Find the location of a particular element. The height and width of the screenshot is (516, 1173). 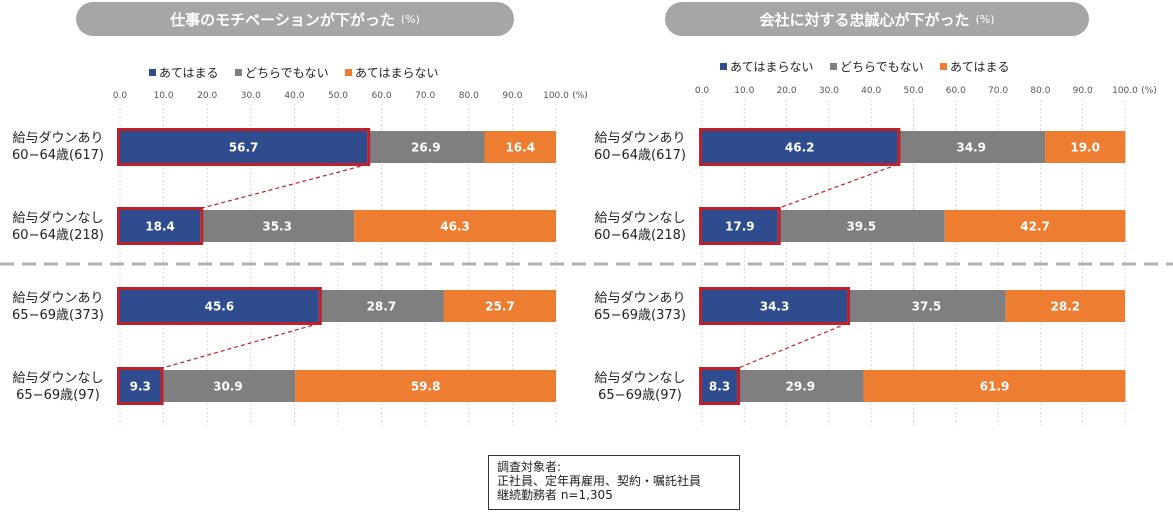

survey-note-box: 調査対象者: 正社員、定年再雇用、契約・嘱託社員 継続勤務者 n=1,305 is located at coordinates (614, 482).